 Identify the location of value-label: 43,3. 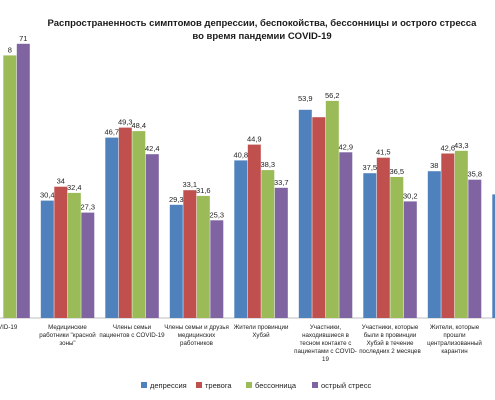
(461, 145).